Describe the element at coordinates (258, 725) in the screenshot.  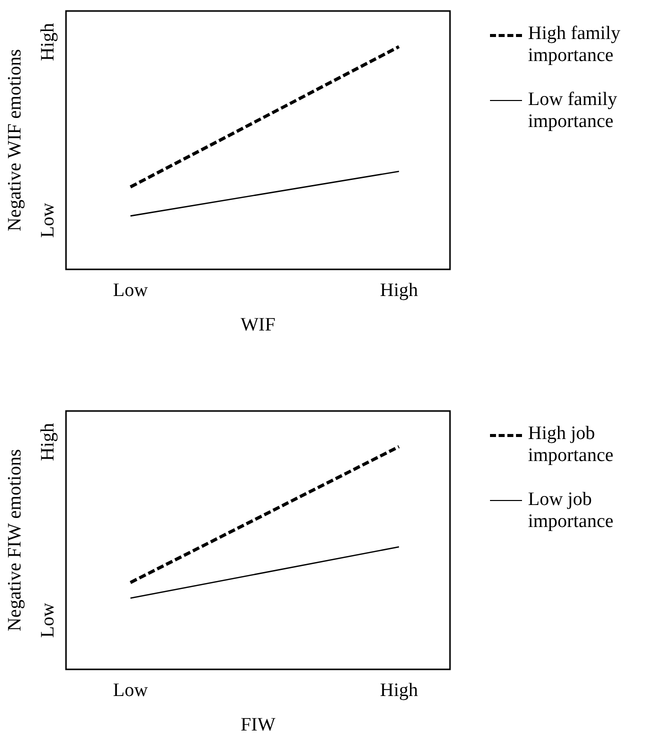
I see `x-axis-title: FIW` at that location.